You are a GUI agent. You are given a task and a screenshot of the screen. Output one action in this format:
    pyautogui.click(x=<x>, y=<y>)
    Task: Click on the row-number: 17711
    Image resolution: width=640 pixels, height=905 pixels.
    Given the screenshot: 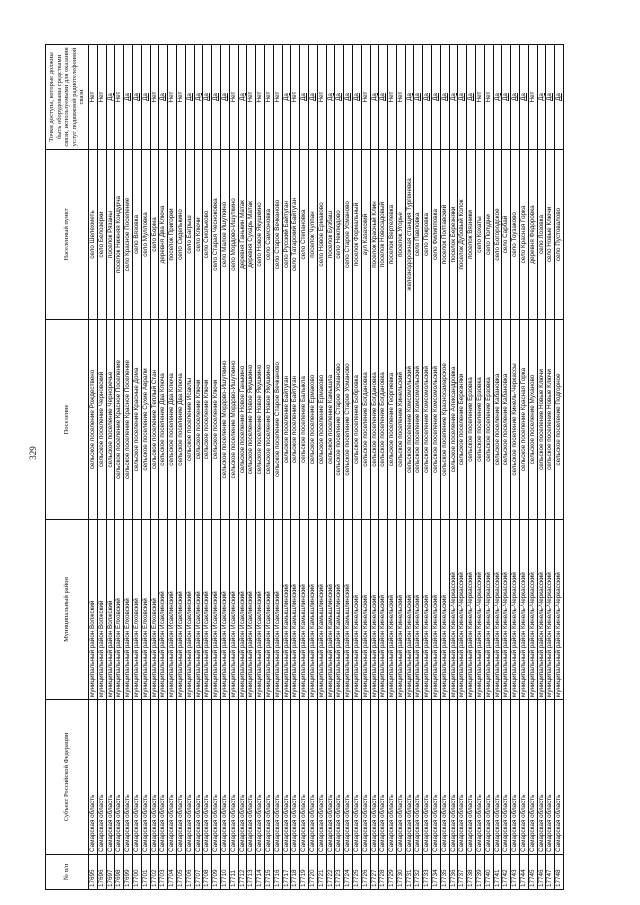 What is the action you would take?
    pyautogui.click(x=234, y=872)
    